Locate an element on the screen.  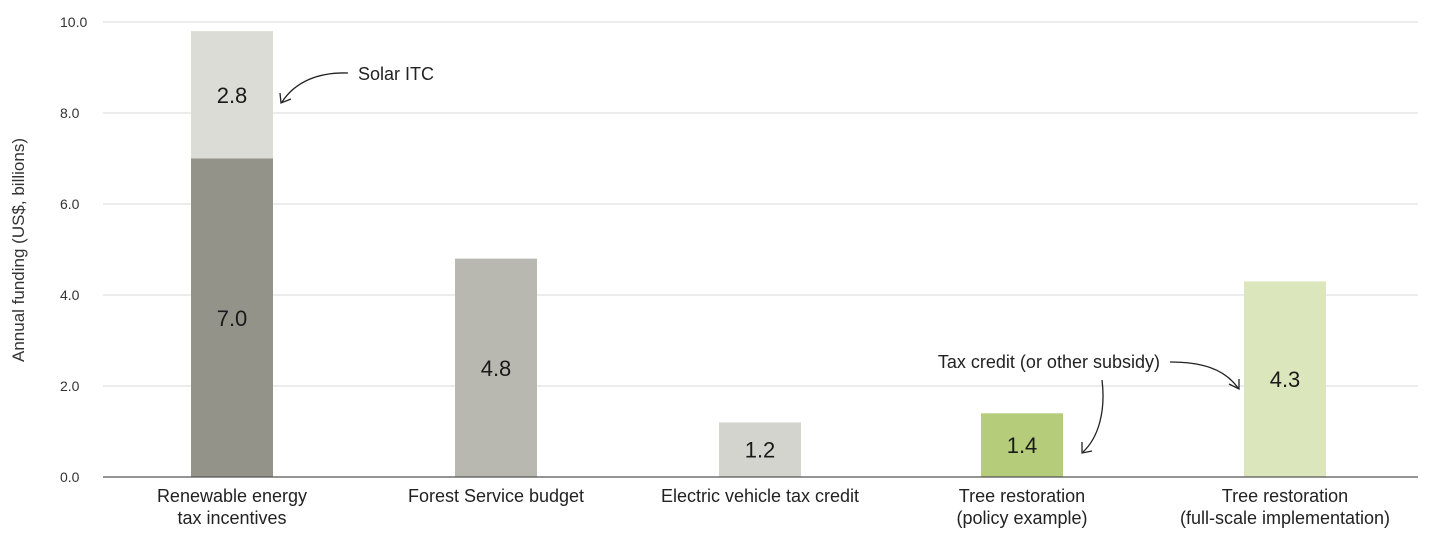
y-axis-label: Annual funding (US$, billions) is located at coordinates (18, 250).